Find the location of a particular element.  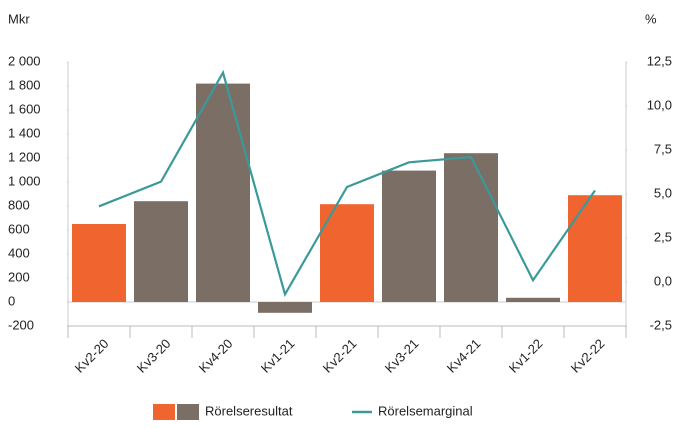

y2-tick-label: 10,0 is located at coordinates (659, 104).